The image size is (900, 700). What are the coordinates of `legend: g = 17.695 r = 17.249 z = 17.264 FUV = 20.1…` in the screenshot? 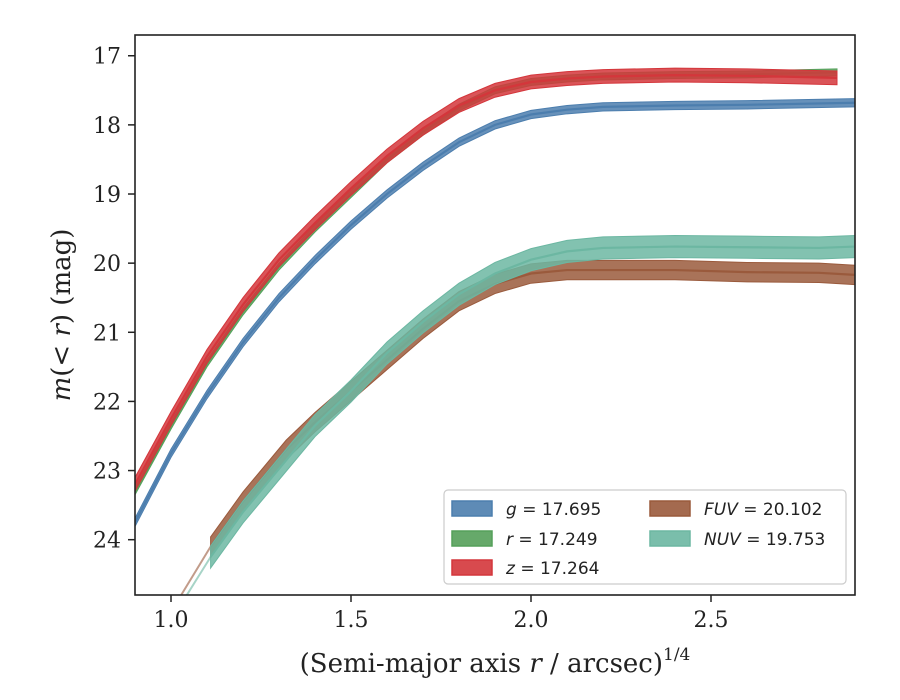 It's located at (645, 537).